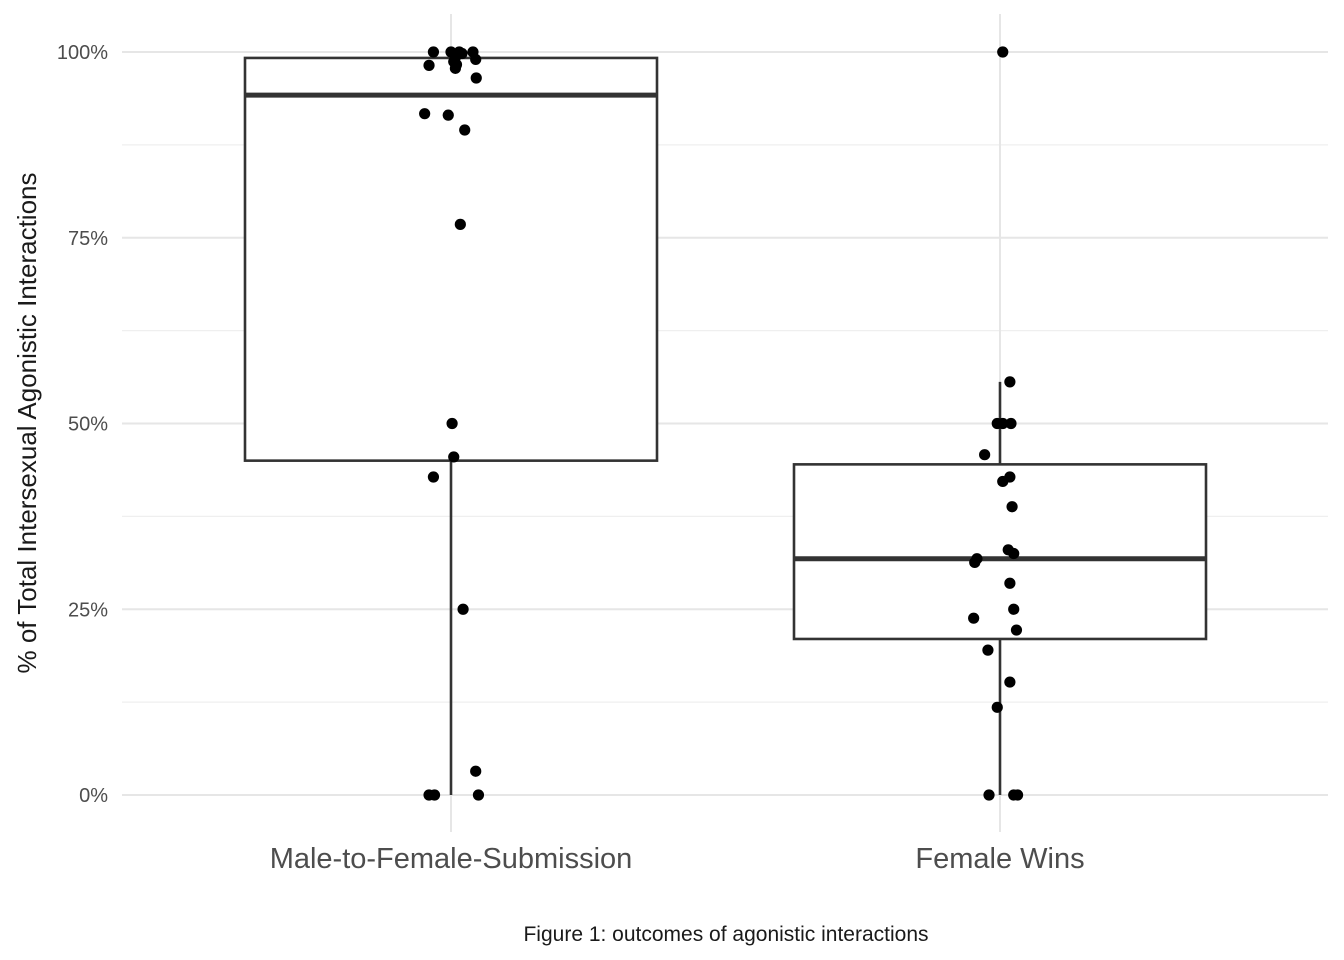 The width and height of the screenshot is (1344, 960). I want to click on x-axis-ticks: Male-to-Female-Submission Female Wins, so click(677, 859).